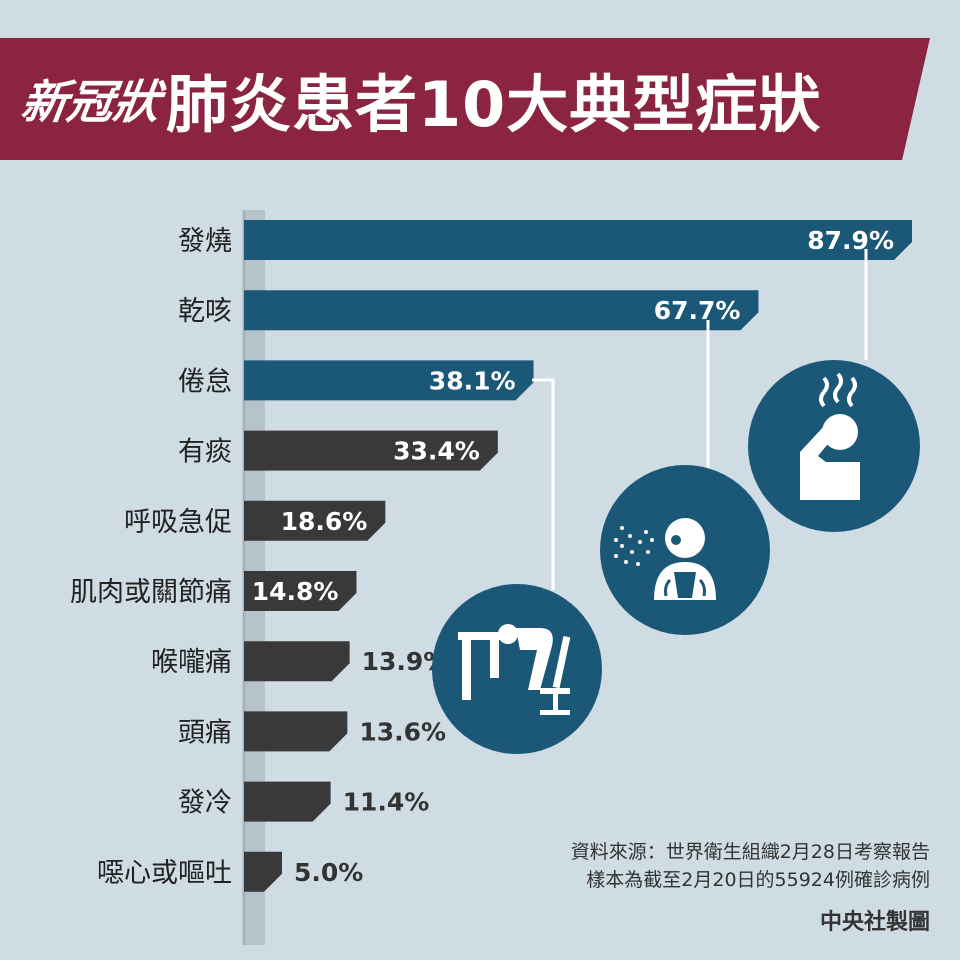 The width and height of the screenshot is (960, 960). Describe the element at coordinates (514, 669) in the screenshot. I see `fatigue-icon` at that location.